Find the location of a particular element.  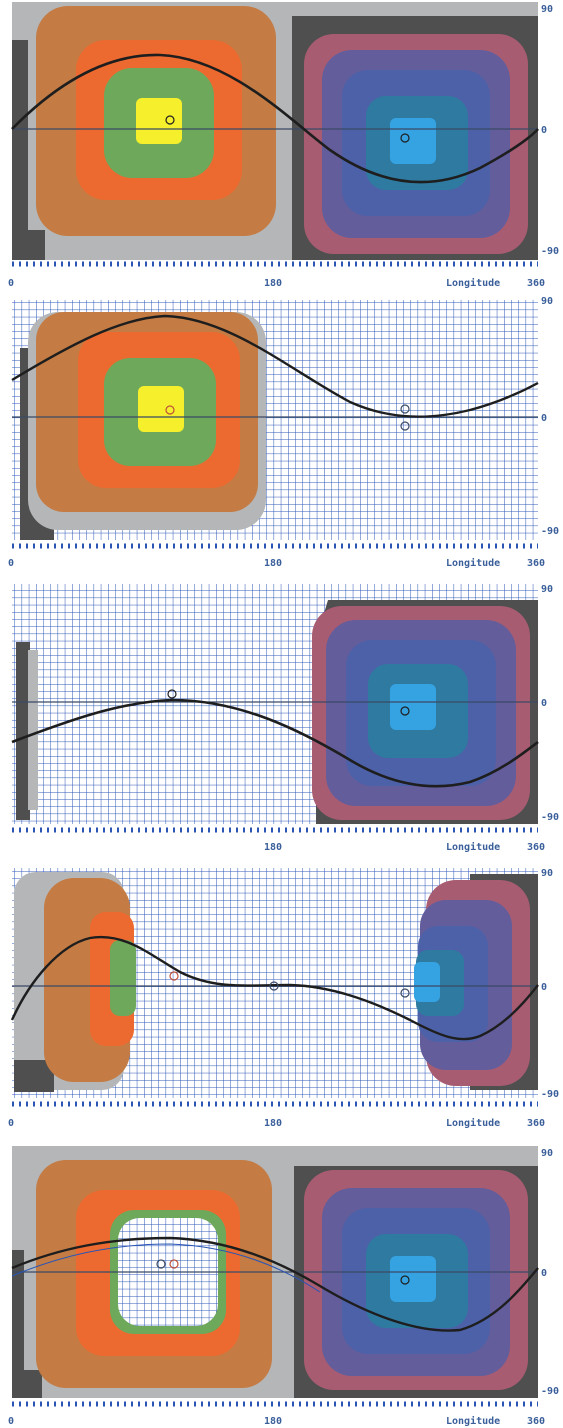

panel-5-y-tick-minus90: -90 is located at coordinates (550, 1391).